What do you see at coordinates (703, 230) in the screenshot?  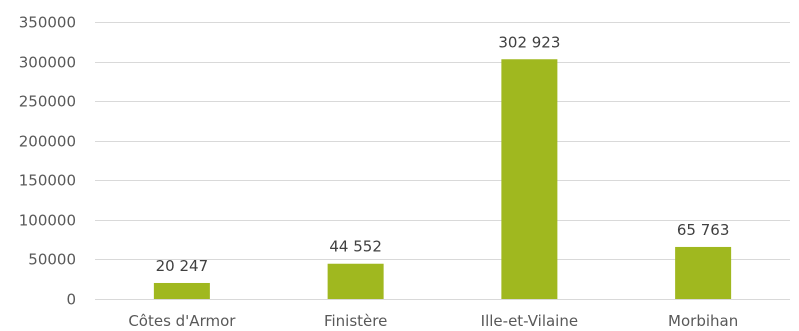 I see `data-label: 65 763` at bounding box center [703, 230].